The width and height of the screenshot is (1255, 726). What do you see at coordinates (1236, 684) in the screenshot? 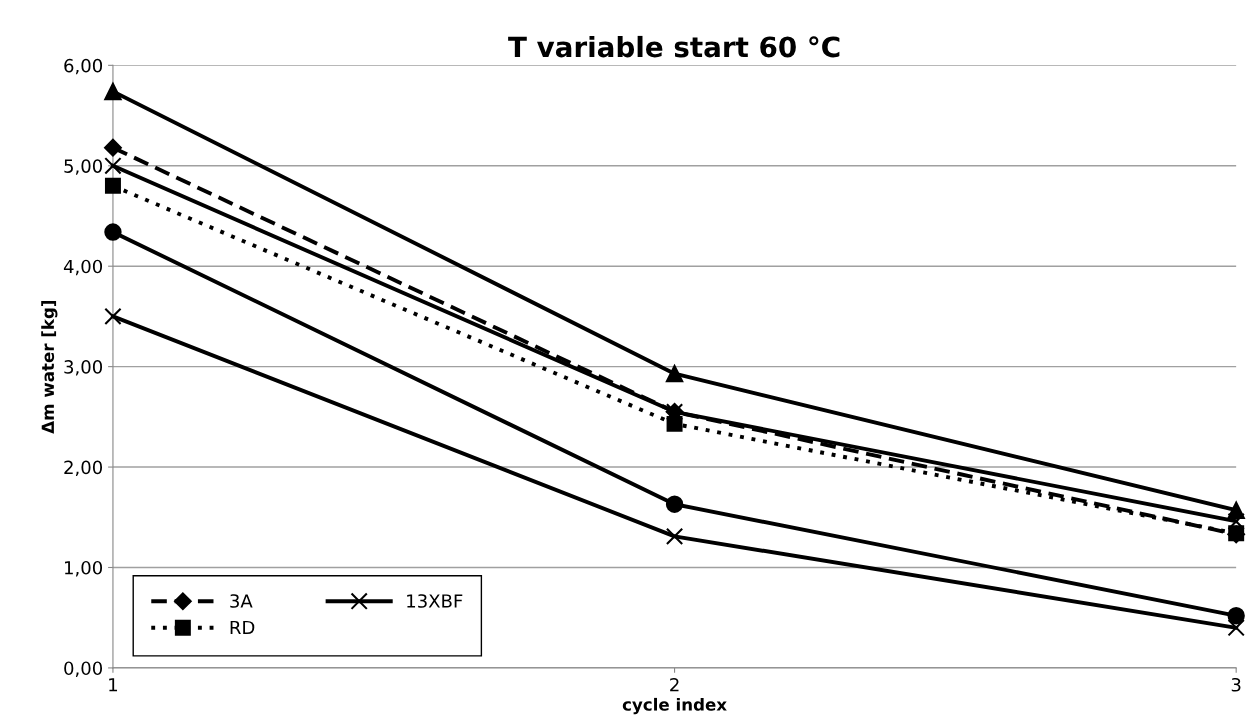
I see `x-tick-label: 3` at bounding box center [1236, 684].